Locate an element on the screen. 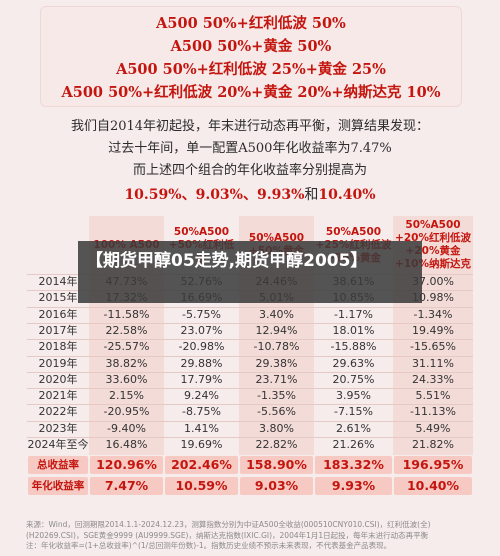 The width and height of the screenshot is (500, 556). summary-value: 9.93% is located at coordinates (353, 486).